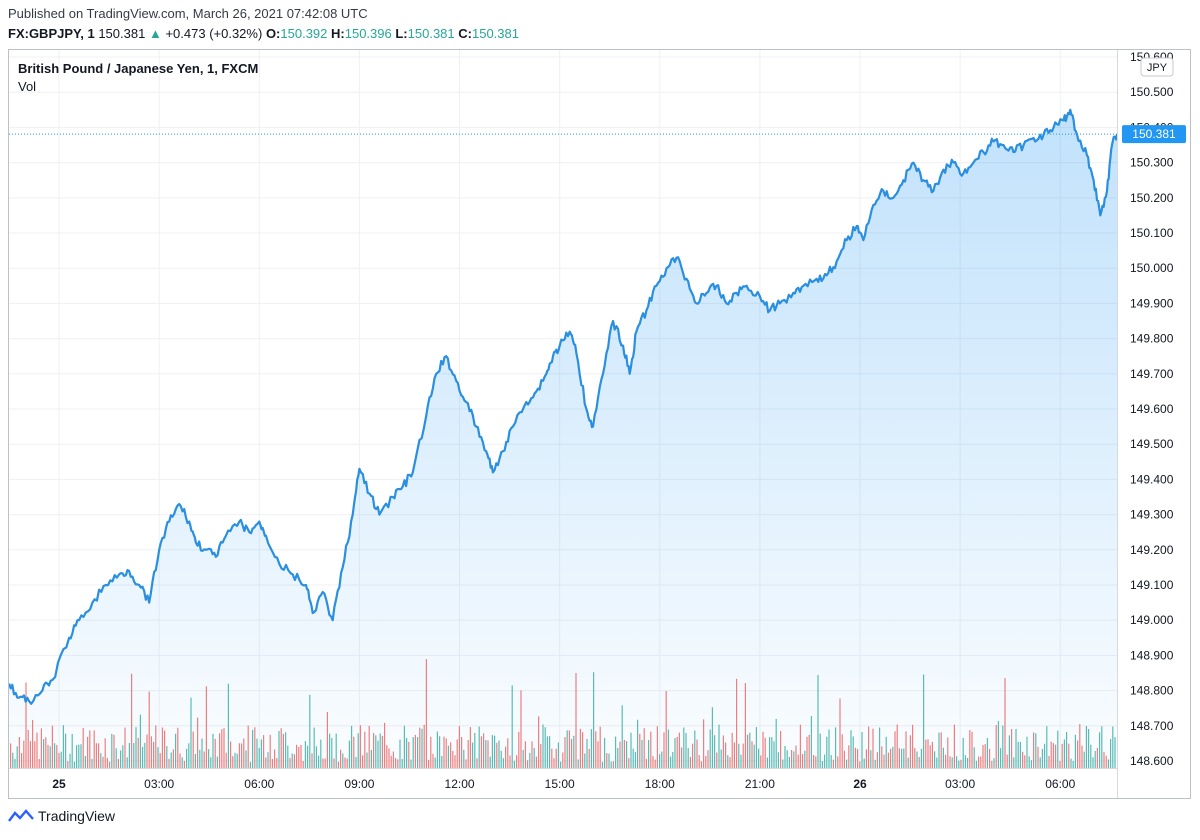  Describe the element at coordinates (1152, 444) in the screenshot. I see `price-tick-label: 149.500` at that location.